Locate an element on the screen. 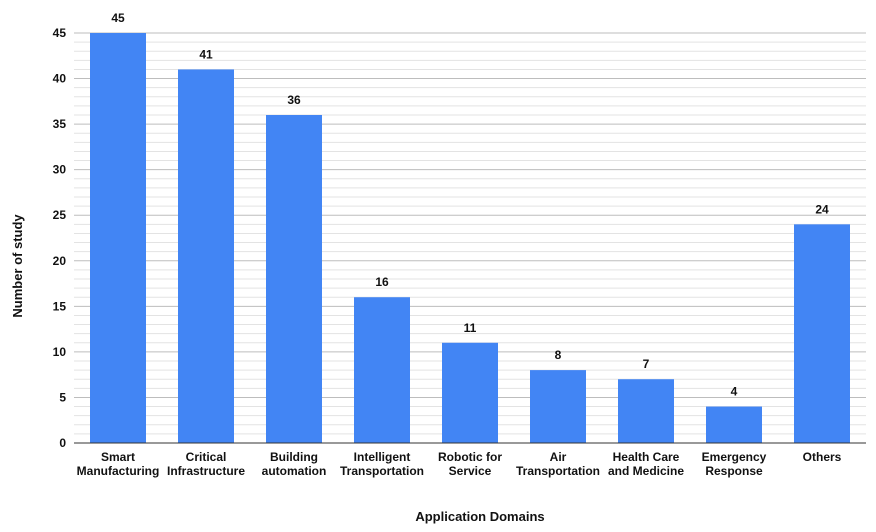  x-tick-label: Intelligent Transportation is located at coordinates (382, 464).